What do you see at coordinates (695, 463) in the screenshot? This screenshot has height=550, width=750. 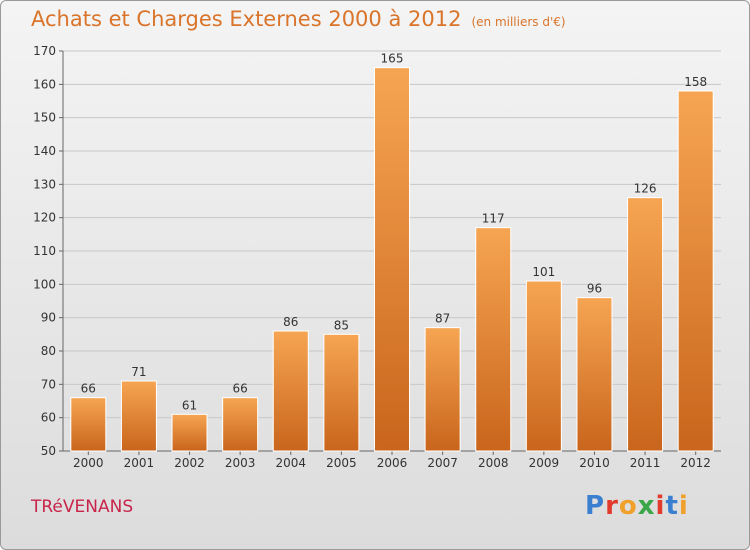 I see `x-tick-label: 2012` at bounding box center [695, 463].